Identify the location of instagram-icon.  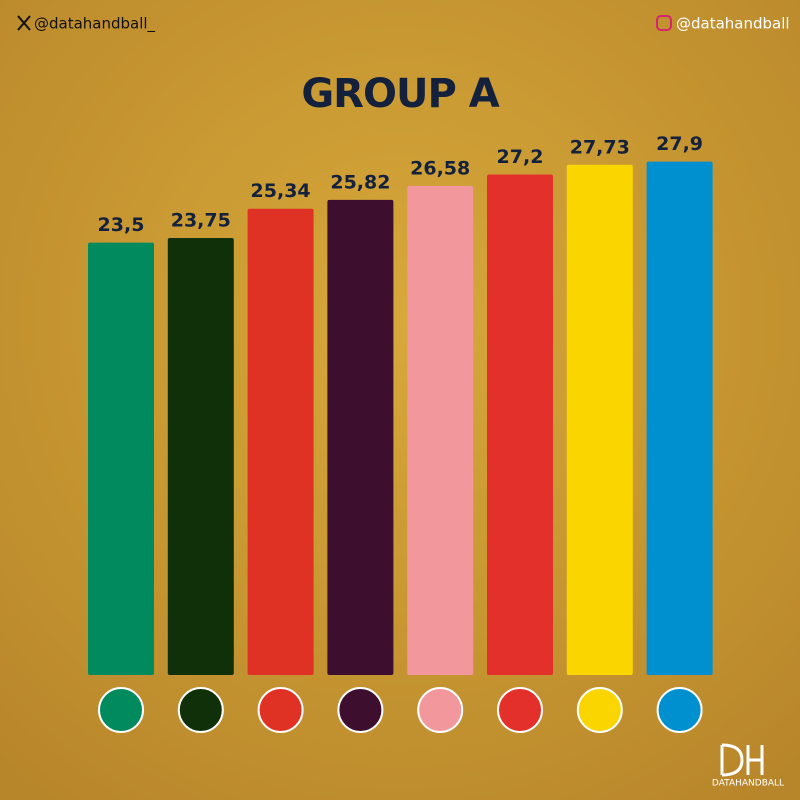
(664, 23).